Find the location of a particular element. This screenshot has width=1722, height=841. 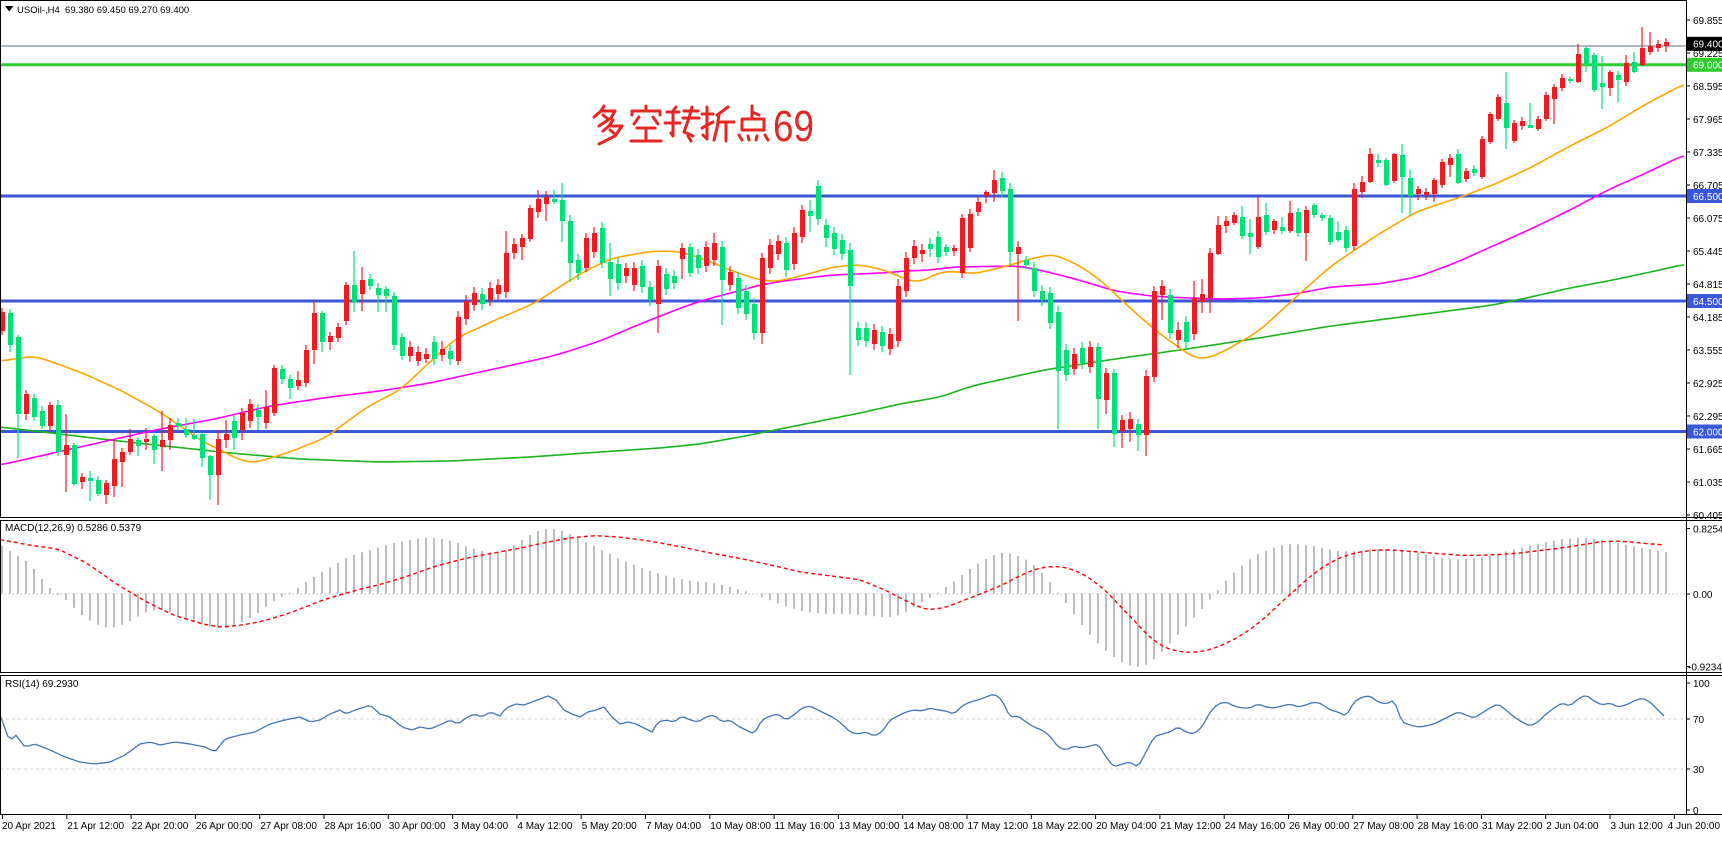

svg-text: 20 Apr 2021 is located at coordinates (29, 826).